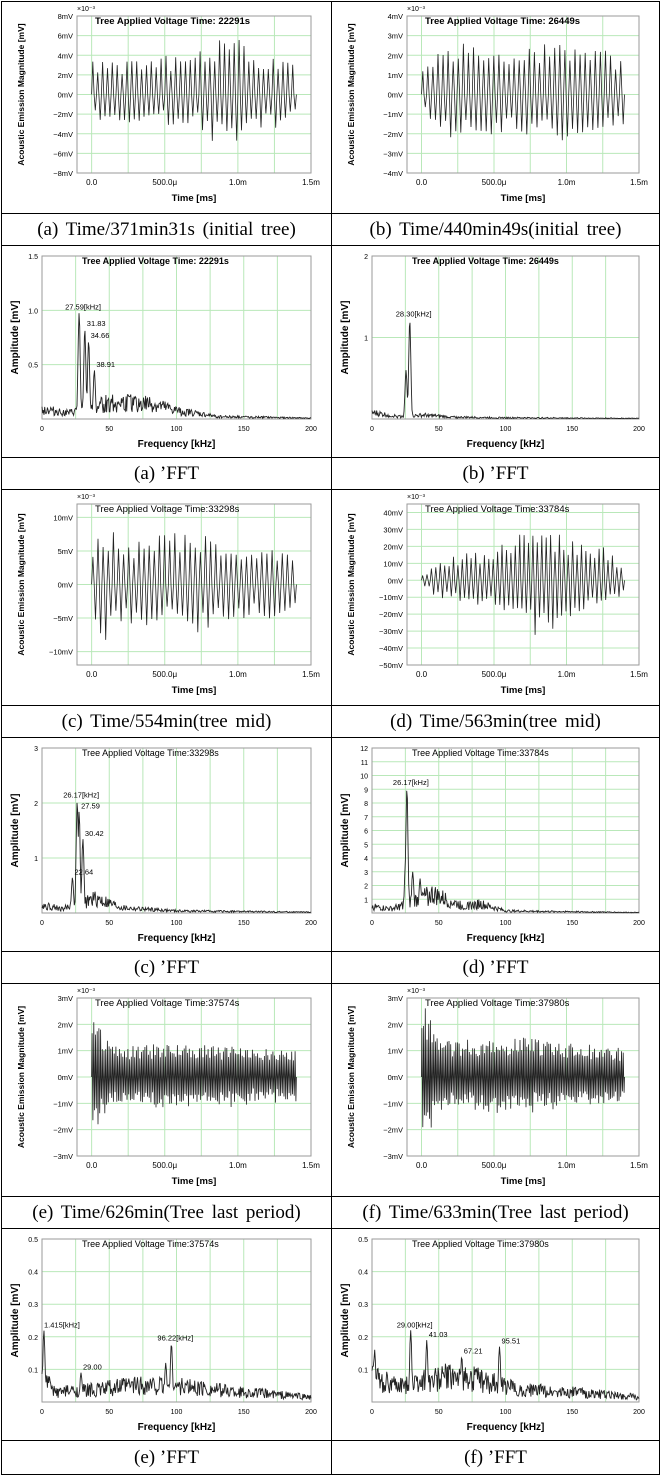  Describe the element at coordinates (63, 173) in the screenshot. I see `y-tick-label: −8mV` at that location.